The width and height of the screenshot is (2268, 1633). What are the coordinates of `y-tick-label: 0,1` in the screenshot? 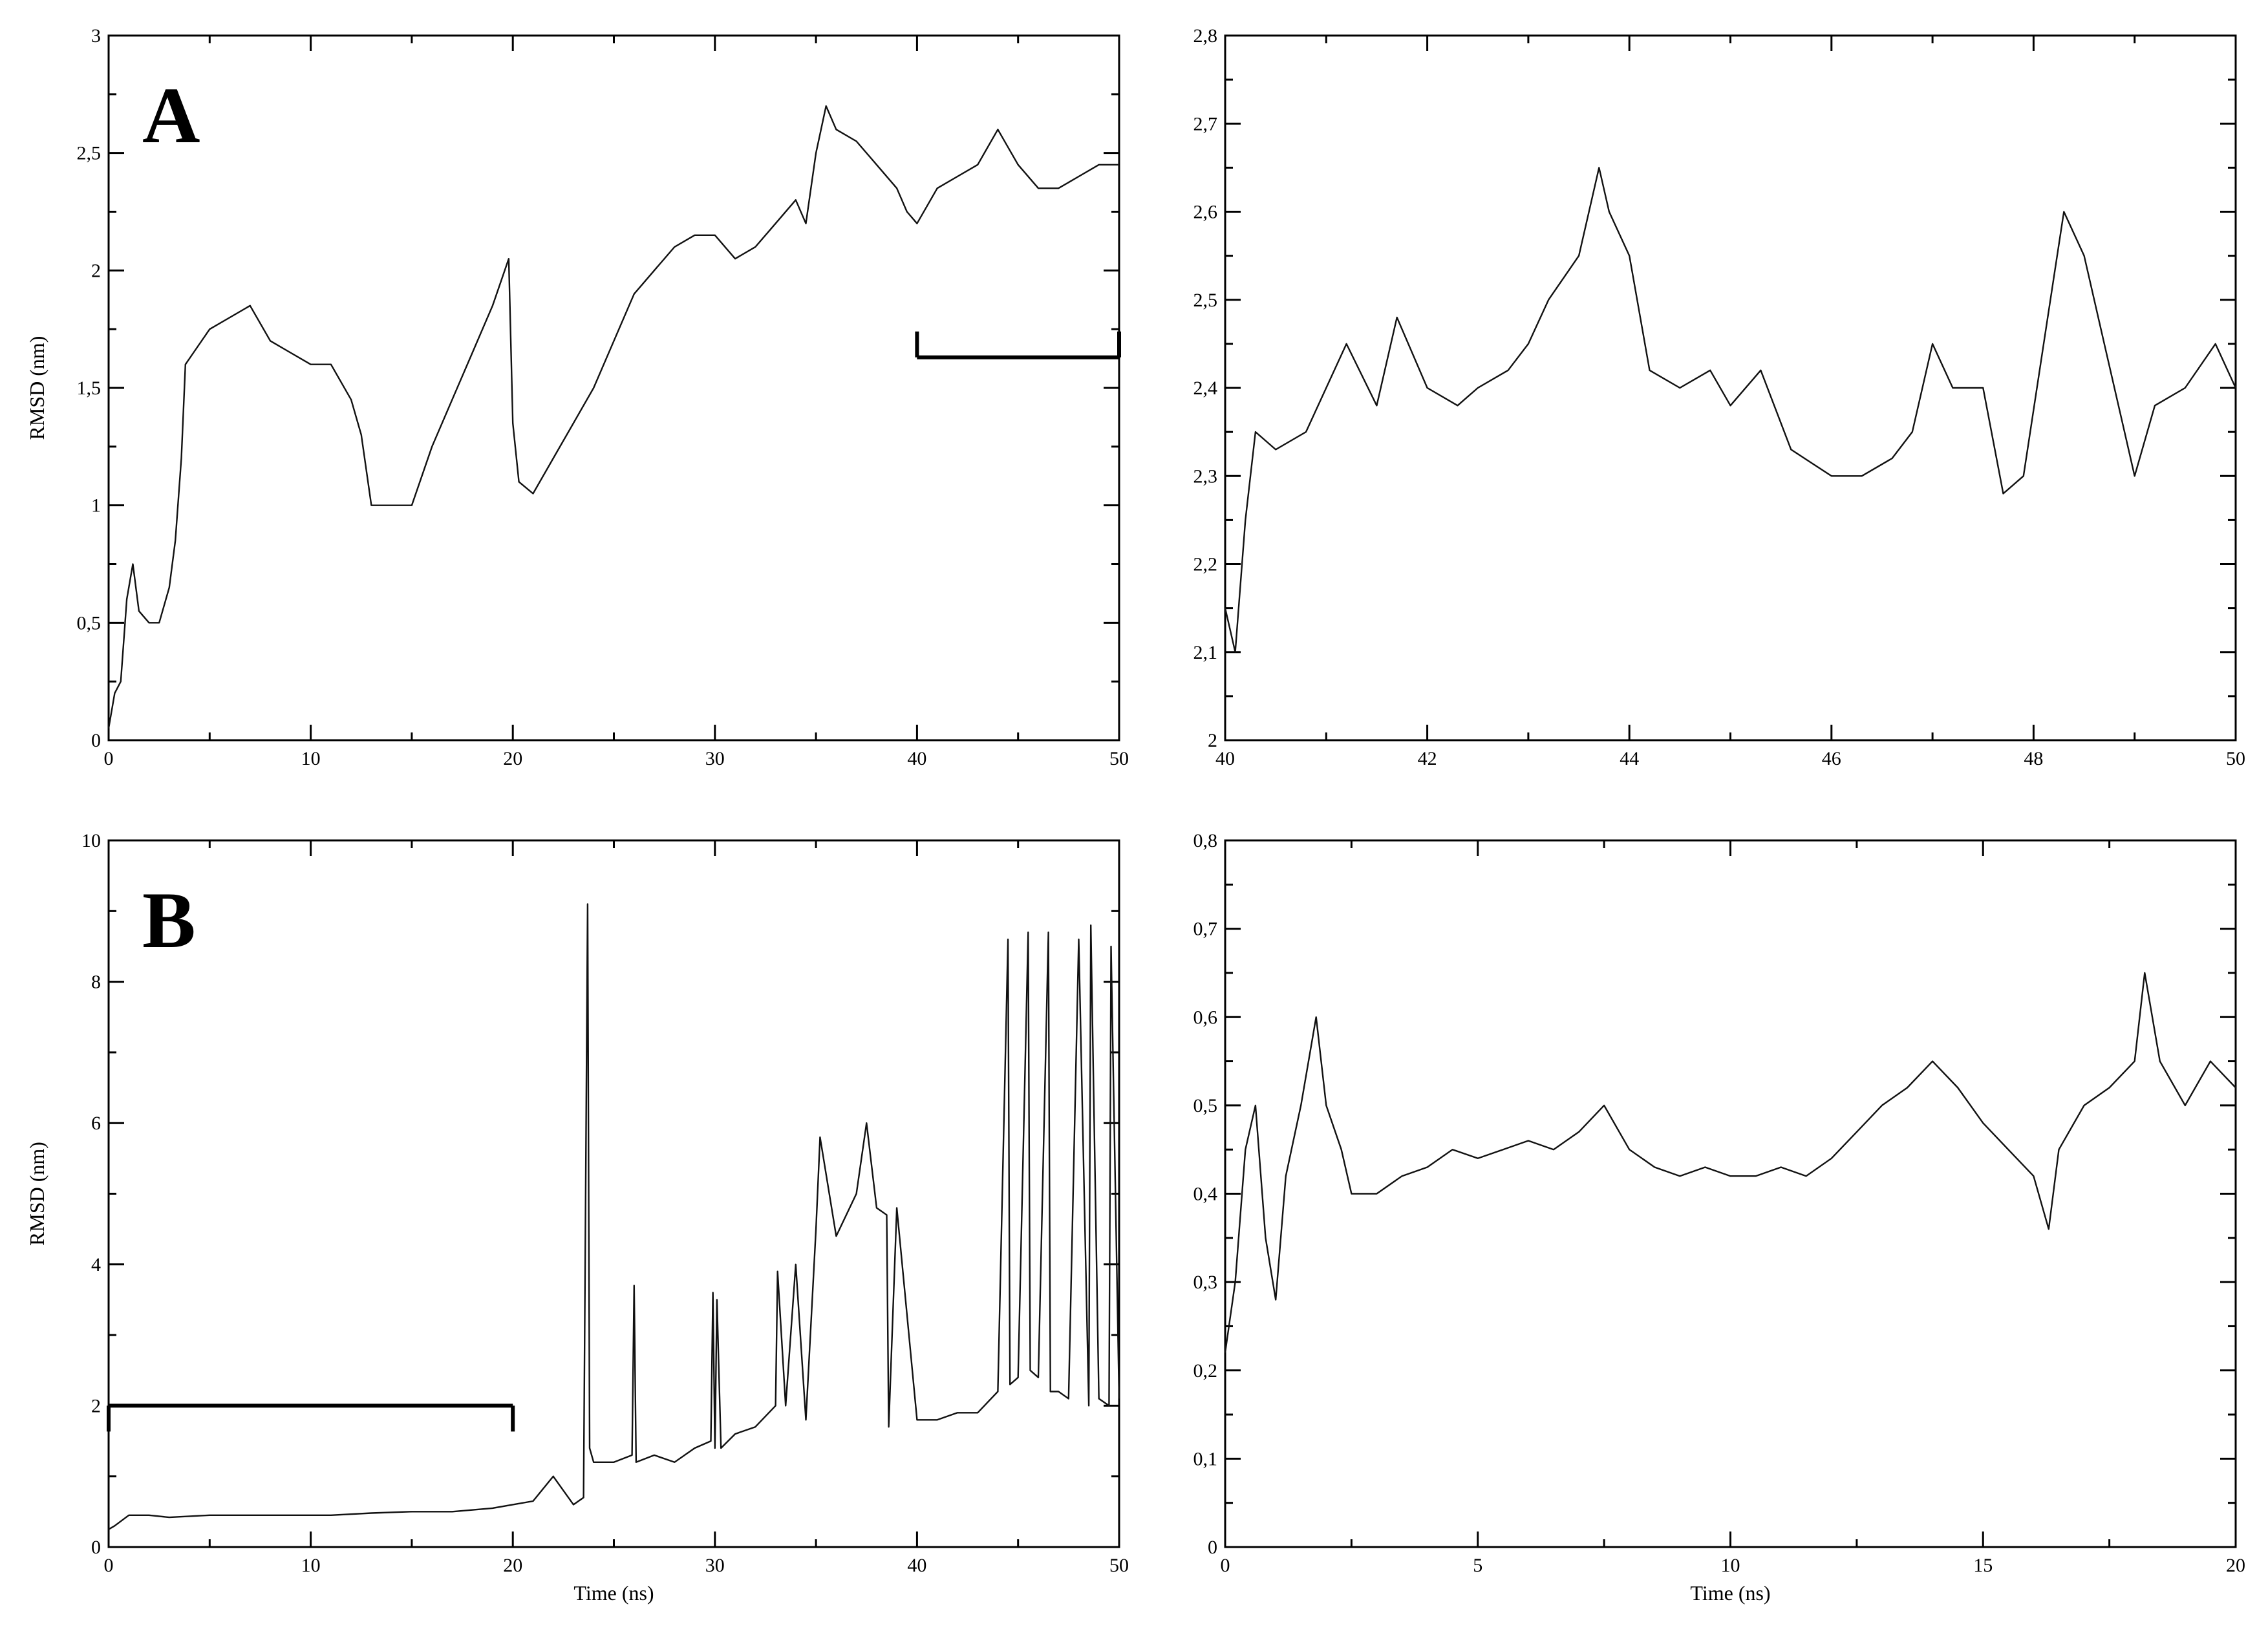 It's located at (1205, 1459).